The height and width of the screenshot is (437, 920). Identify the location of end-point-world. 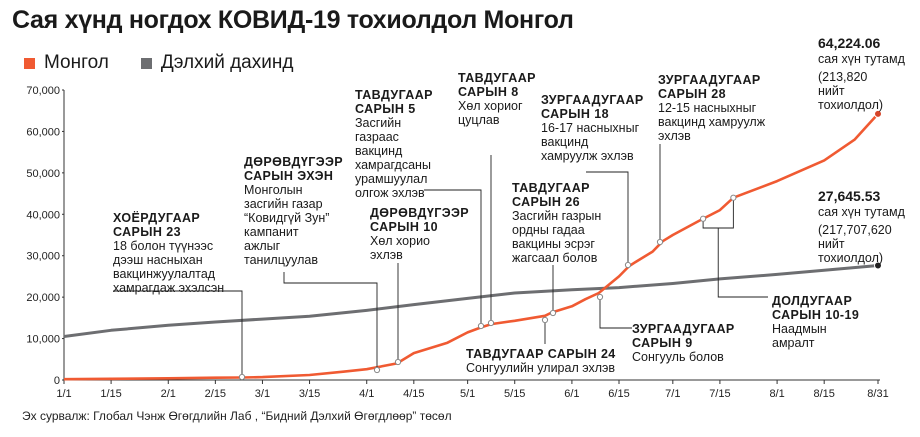
(878, 265).